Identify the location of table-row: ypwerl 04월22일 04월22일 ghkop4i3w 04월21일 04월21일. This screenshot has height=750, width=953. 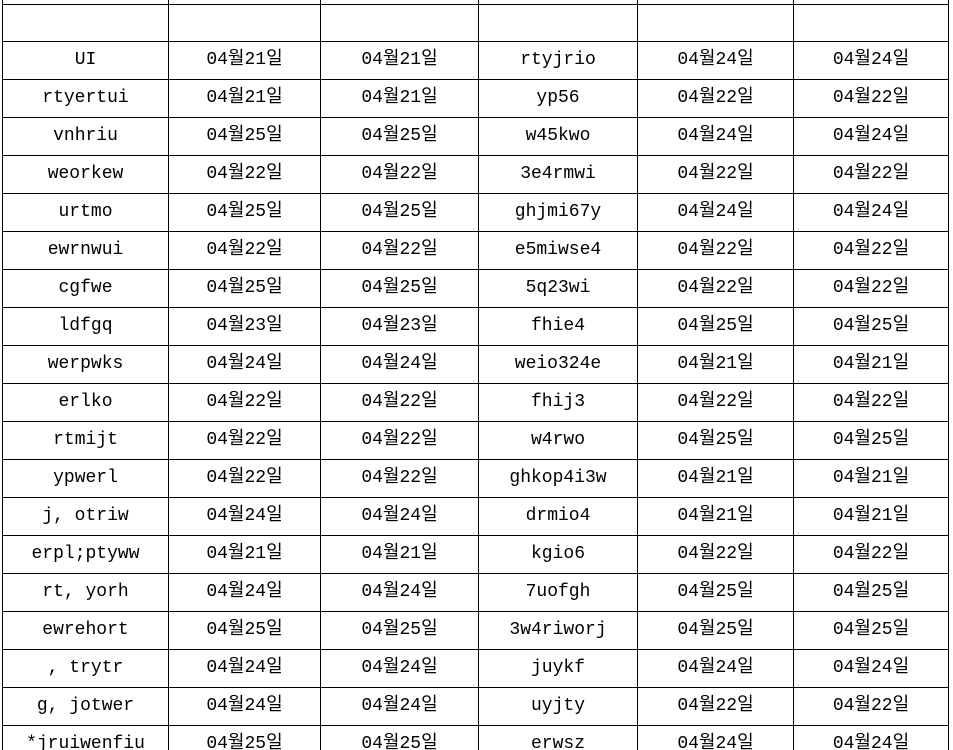
(475, 478).